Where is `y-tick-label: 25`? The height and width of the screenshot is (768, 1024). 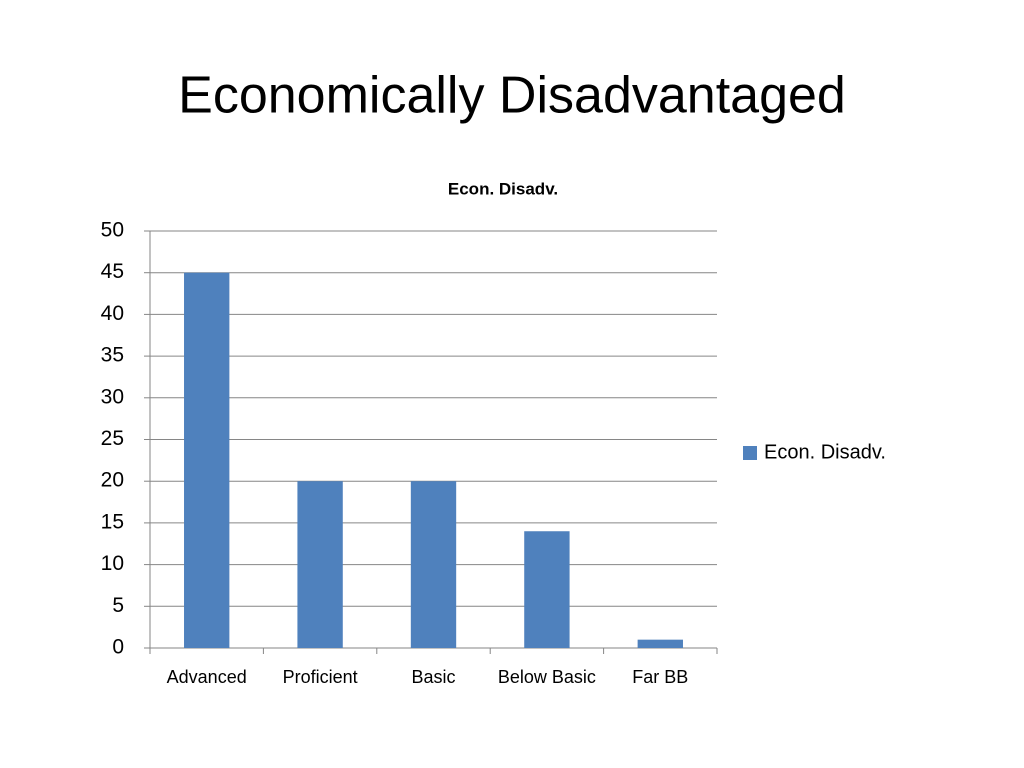
y-tick-label: 25 is located at coordinates (112, 438).